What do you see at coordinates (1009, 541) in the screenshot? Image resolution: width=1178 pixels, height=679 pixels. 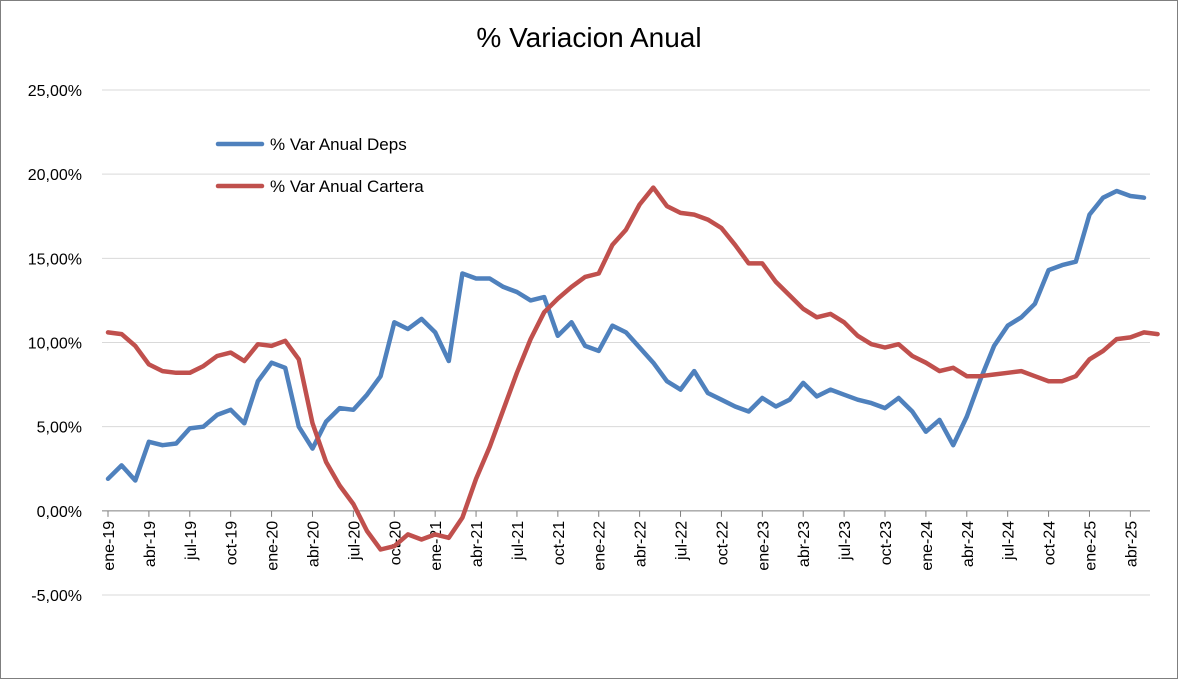 I see `x-tick-label: jul-24` at bounding box center [1009, 541].